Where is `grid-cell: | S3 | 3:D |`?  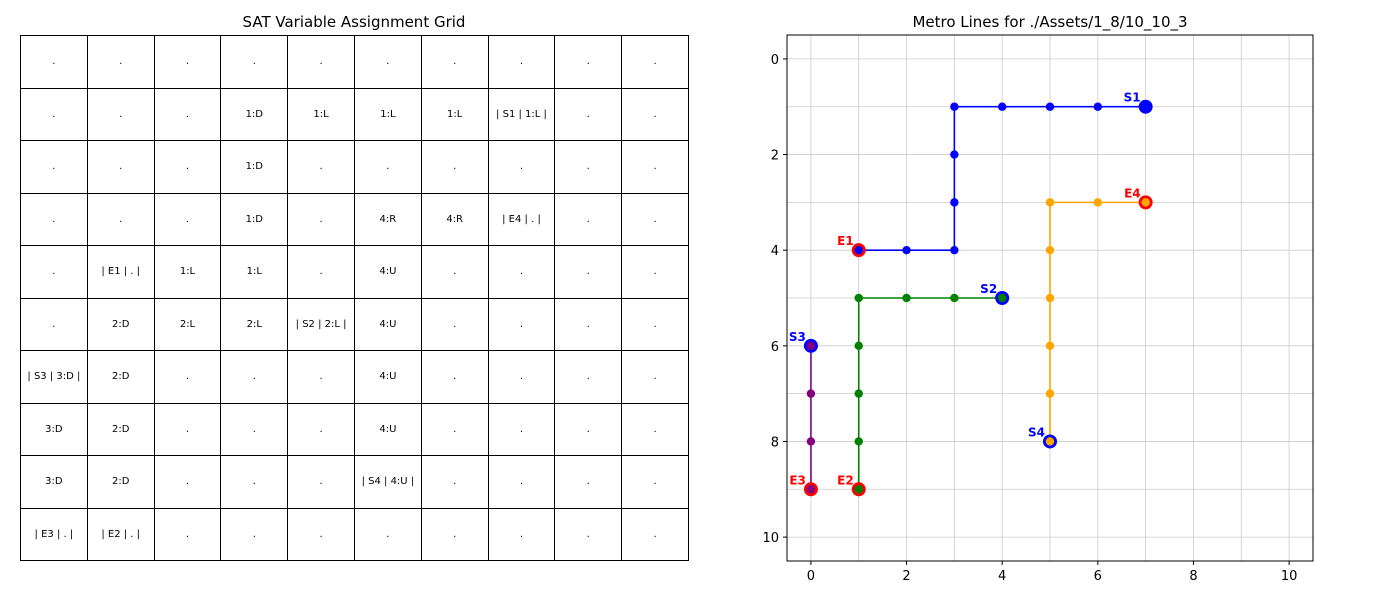
grid-cell: | S3 | 3:D | is located at coordinates (54, 377).